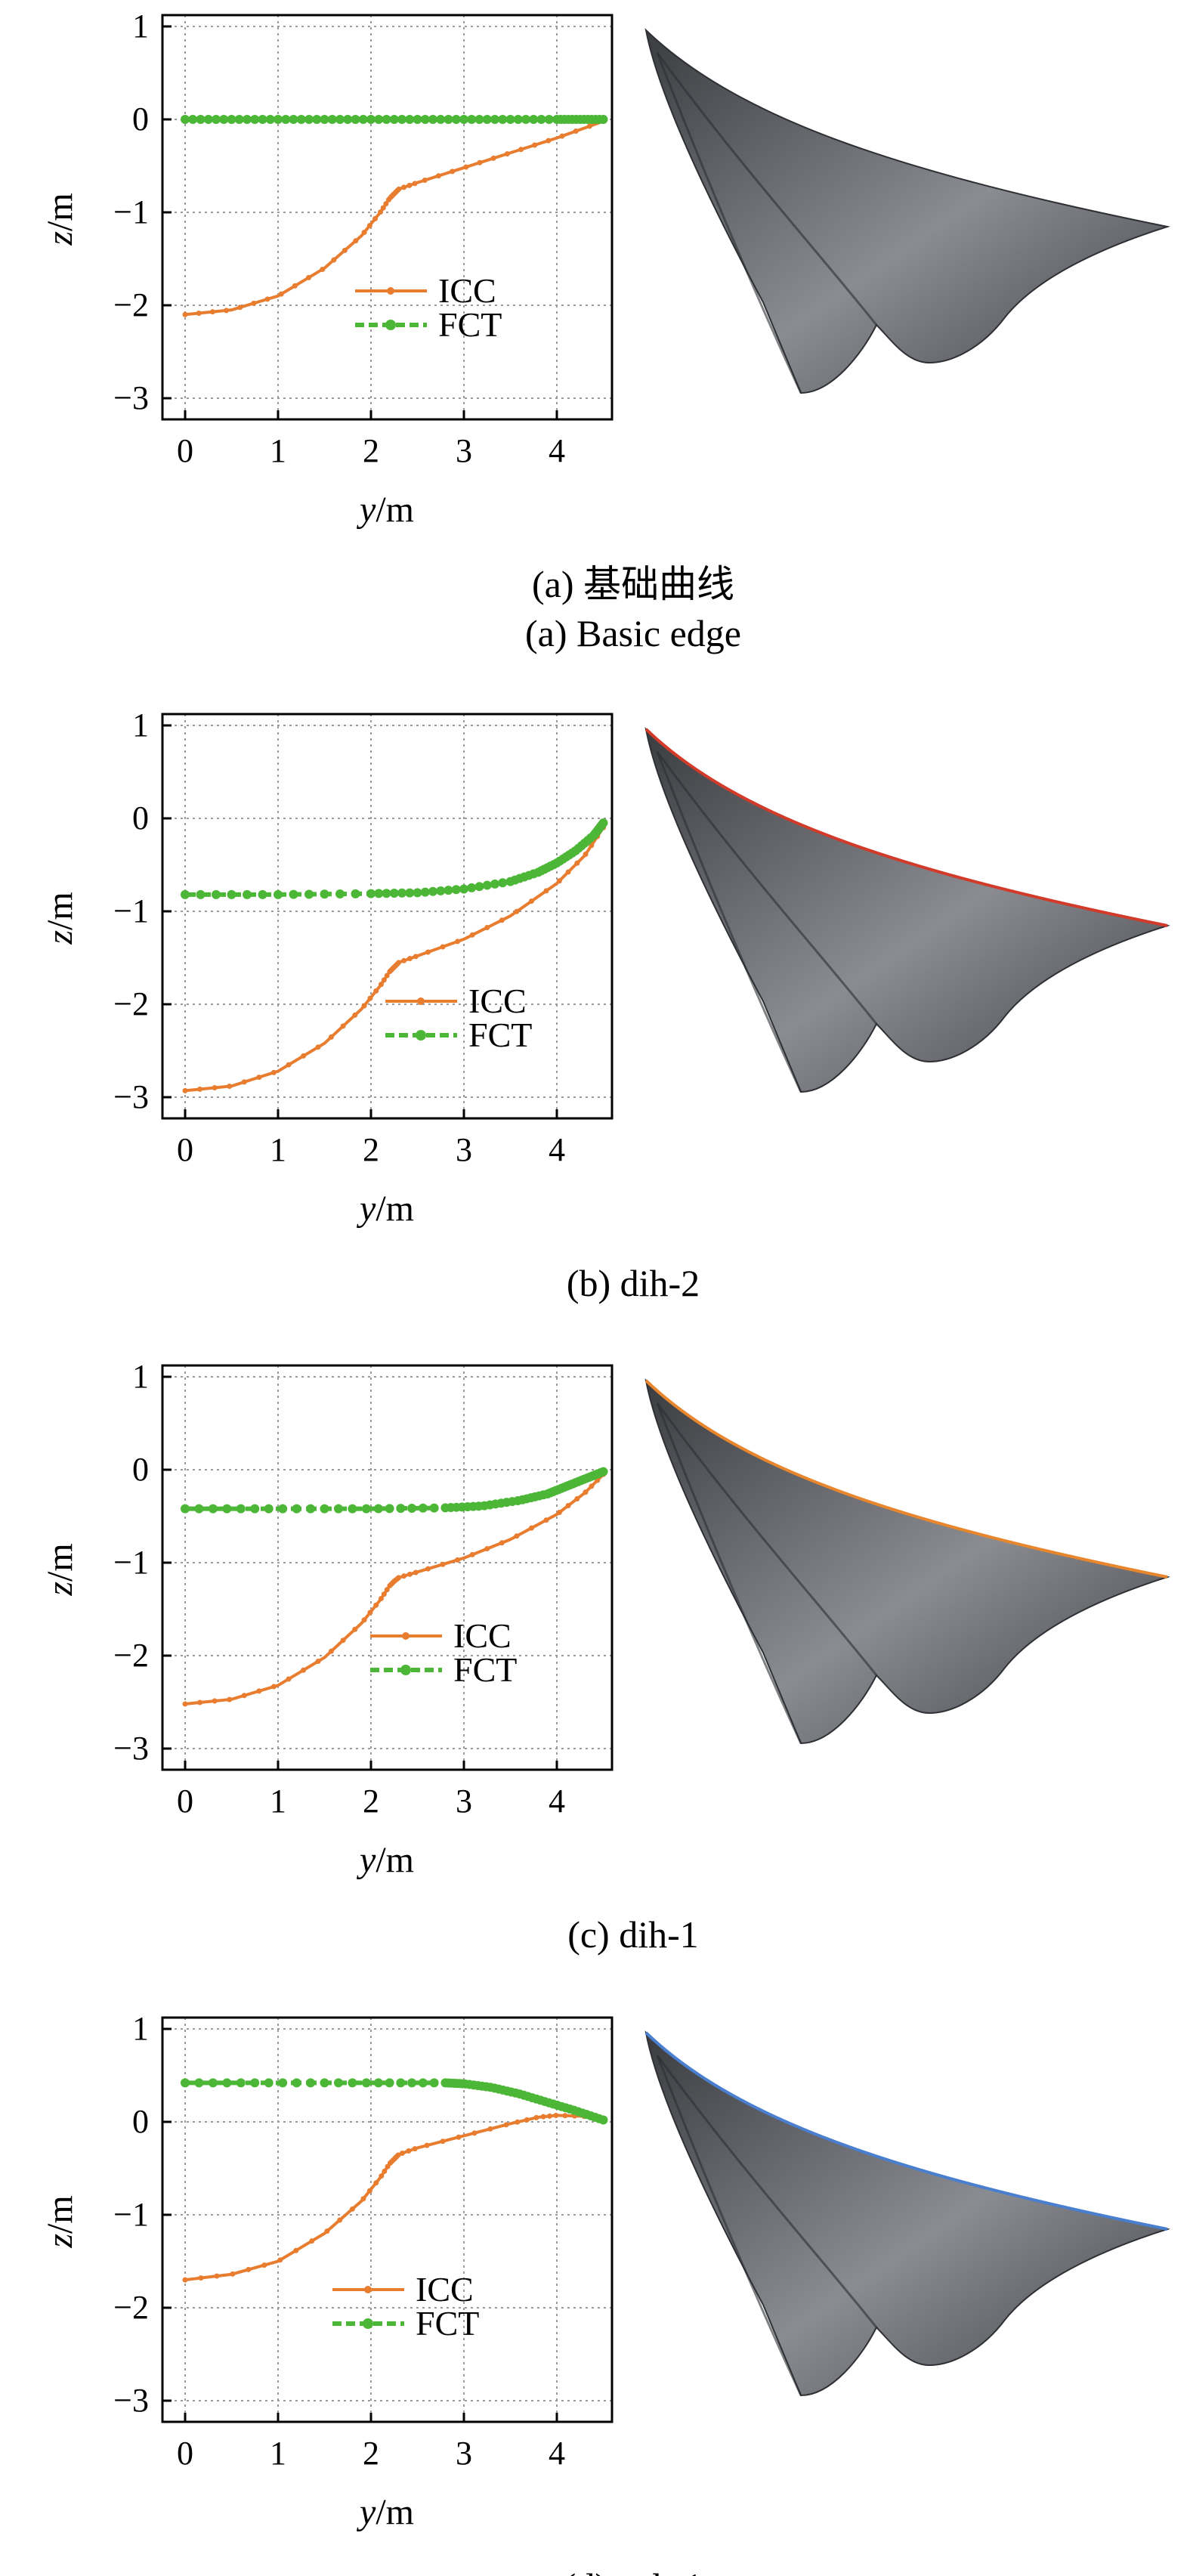 The width and height of the screenshot is (1190, 2576). Describe the element at coordinates (131, 1003) in the screenshot. I see `y-tick-label: −2` at that location.